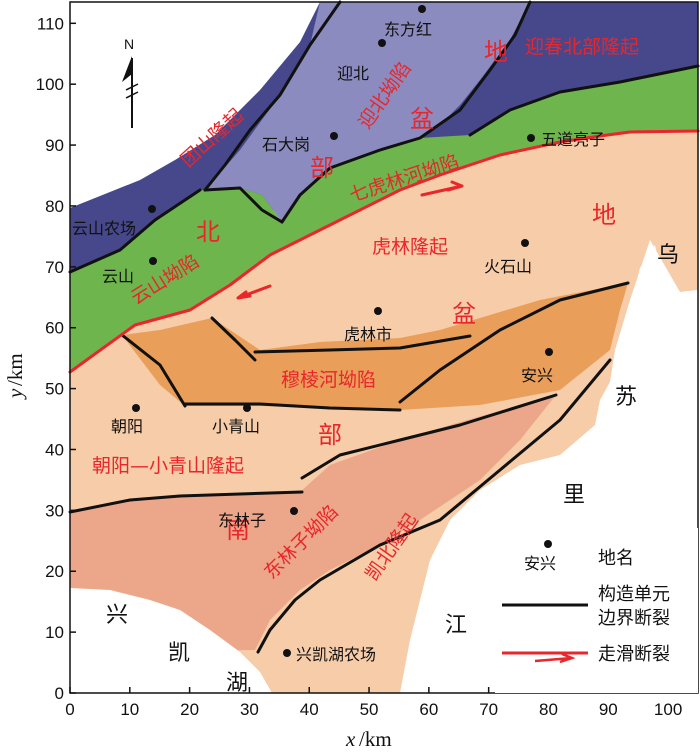 This screenshot has width=700, height=752. I want to click on fault-yingchun-qihulin, so click(584, 100).